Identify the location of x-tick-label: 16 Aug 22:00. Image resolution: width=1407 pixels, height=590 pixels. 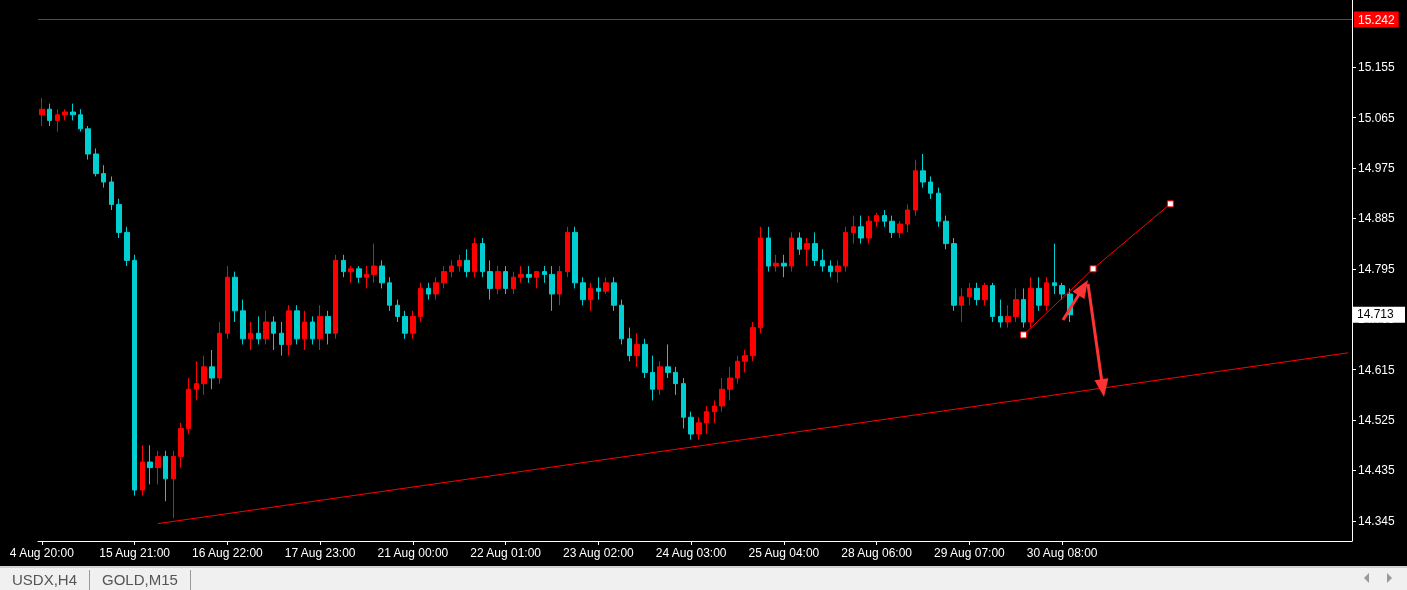
(228, 553).